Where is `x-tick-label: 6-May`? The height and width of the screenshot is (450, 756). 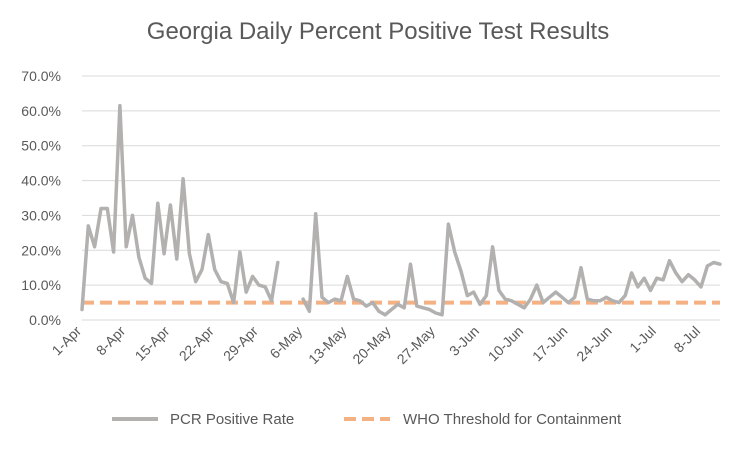
x-tick-label: 6-May is located at coordinates (285, 342).